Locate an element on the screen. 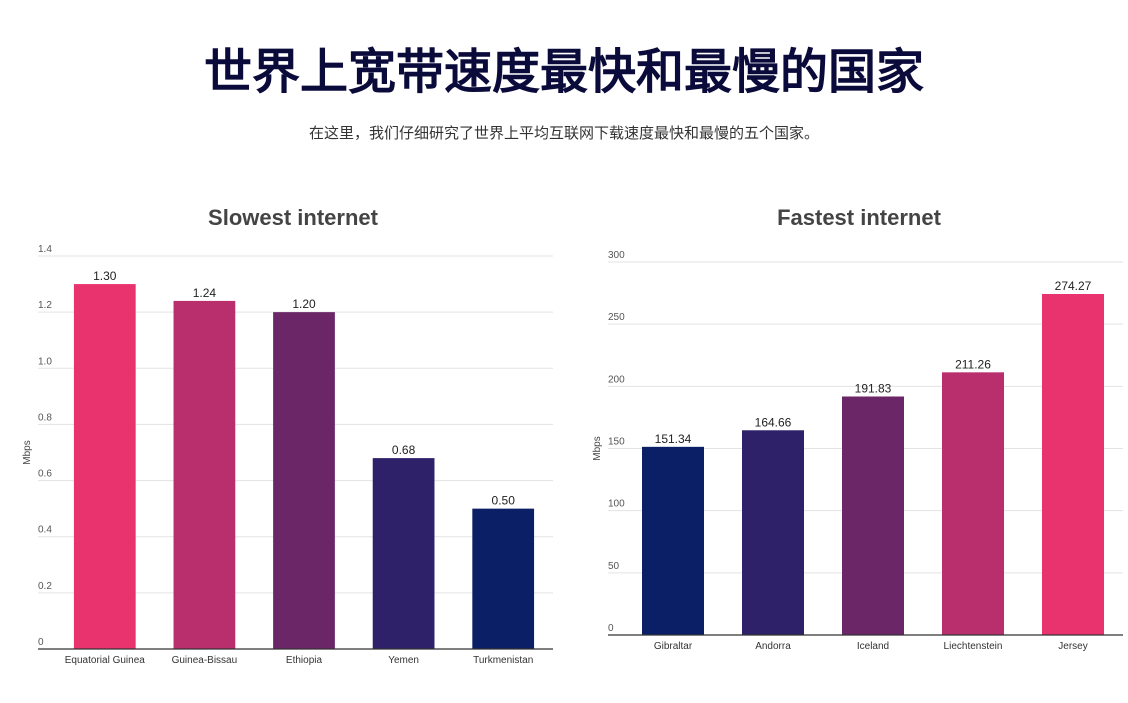  y-tick-label: 1.0 is located at coordinates (45, 361).